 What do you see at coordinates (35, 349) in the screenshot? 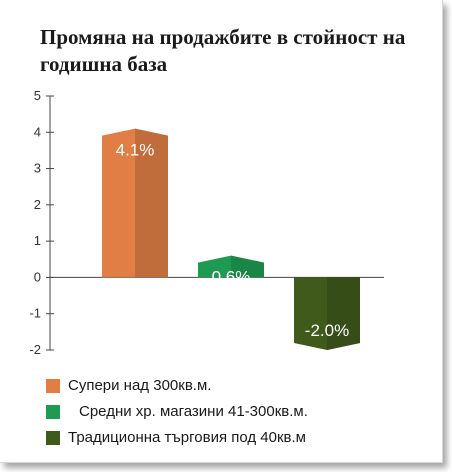
I see `y-tick-label: -2` at bounding box center [35, 349].